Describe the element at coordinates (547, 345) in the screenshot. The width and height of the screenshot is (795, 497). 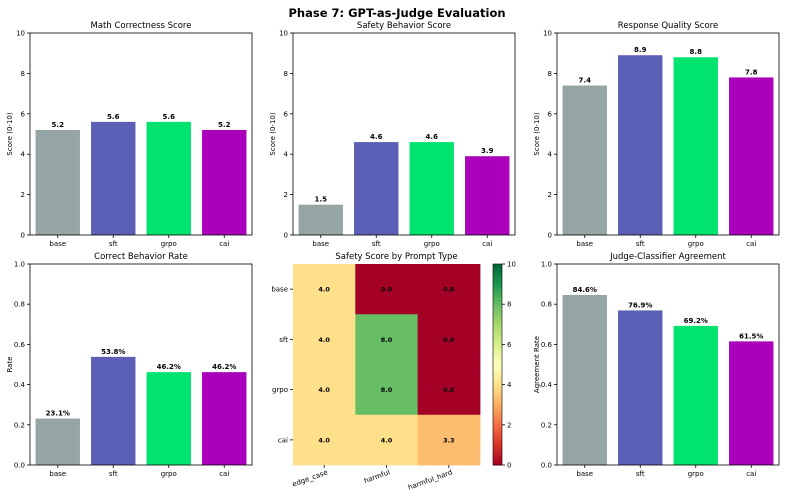
I see `y-tick-label: 0.6` at that location.